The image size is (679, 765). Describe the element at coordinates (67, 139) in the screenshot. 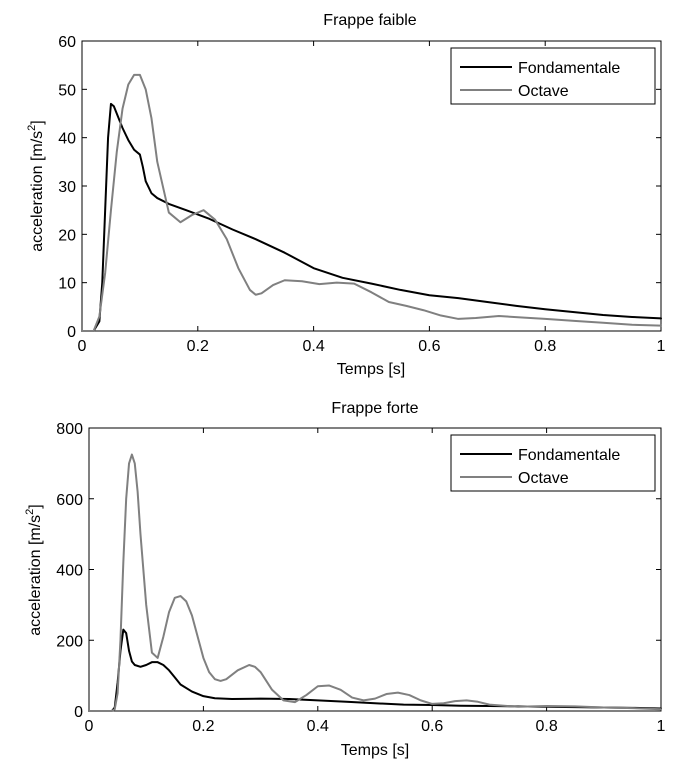

I see `y-tick-label: 40` at that location.